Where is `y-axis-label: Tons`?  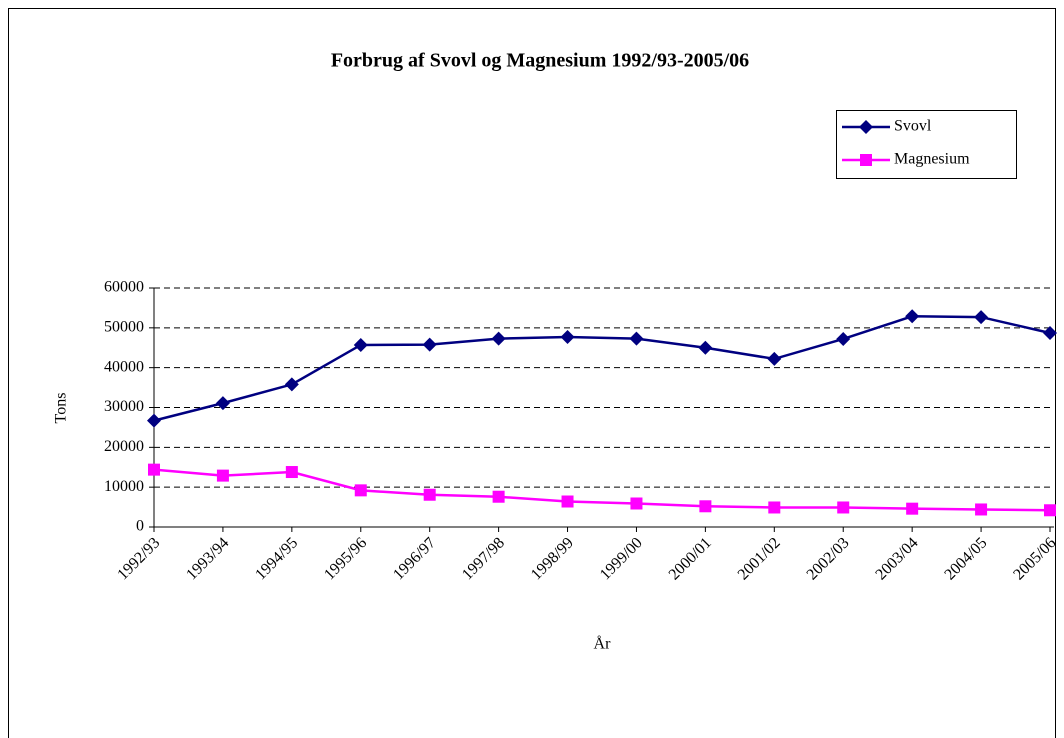
y-axis-label: Tons is located at coordinates (61, 408).